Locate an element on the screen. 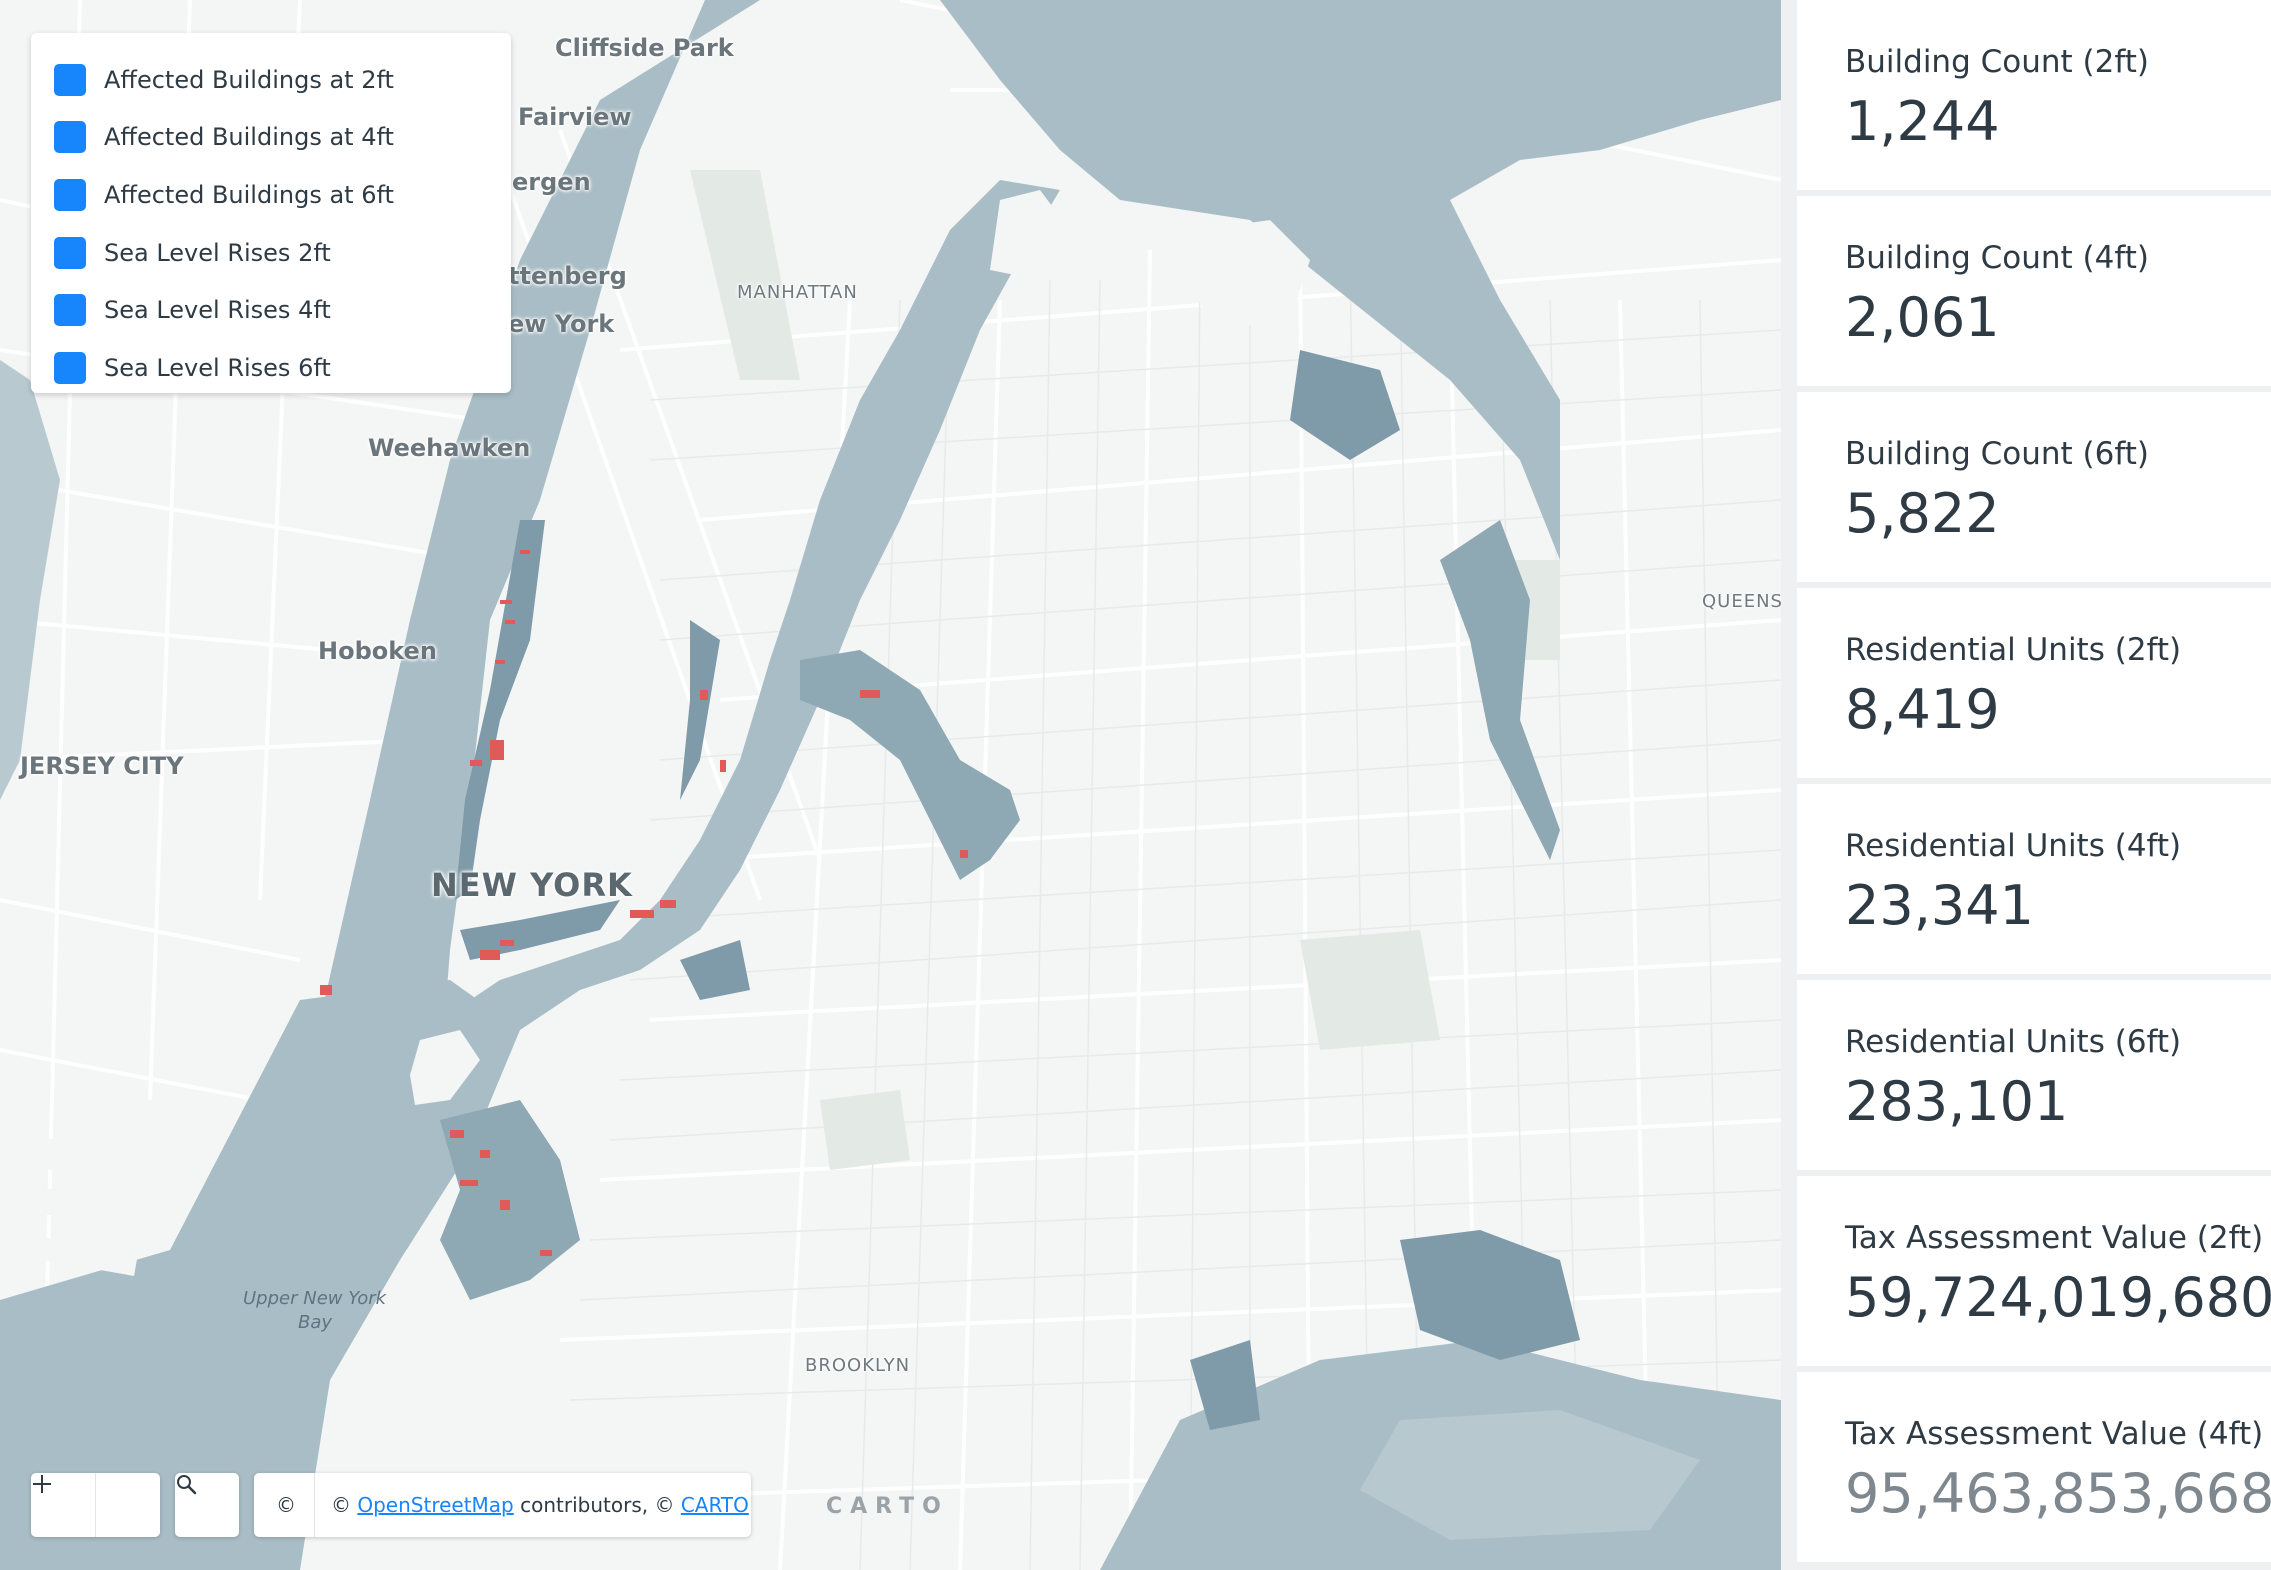 This screenshot has width=2271, height=1570. widget-residential-units-6ft: Residential Units (6ft) 283,101 is located at coordinates (2034, 1075).